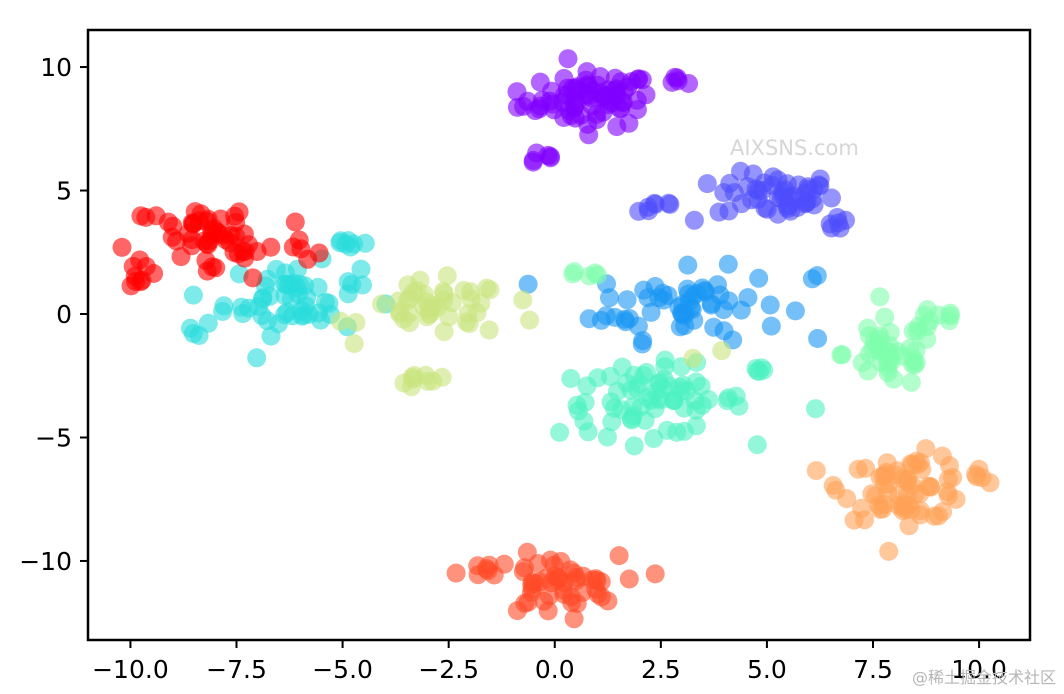  I want to click on y-tick-label: 0, so click(64, 314).